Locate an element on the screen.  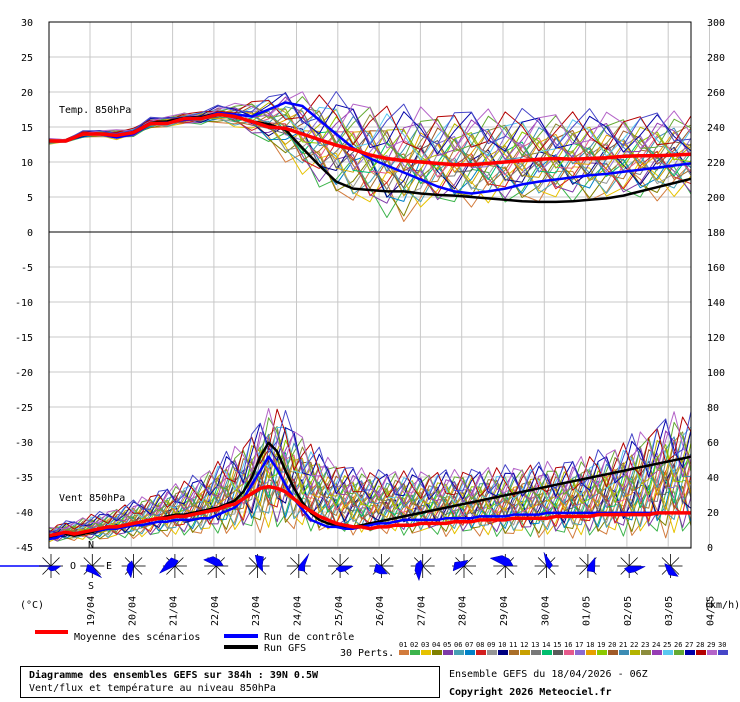
x-tick-label: 04/05 is located at coordinates (711, 611).